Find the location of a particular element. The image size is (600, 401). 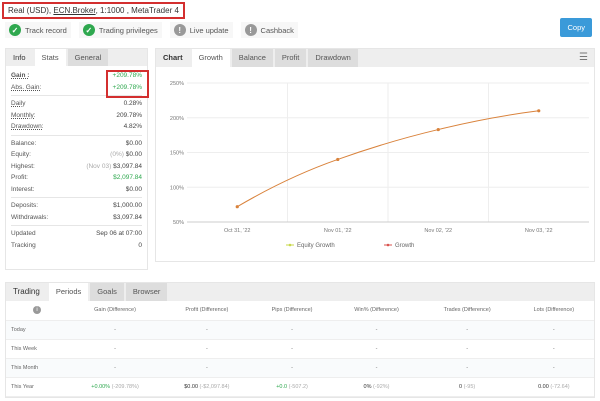

legend-label: Growth is located at coordinates (404, 246).